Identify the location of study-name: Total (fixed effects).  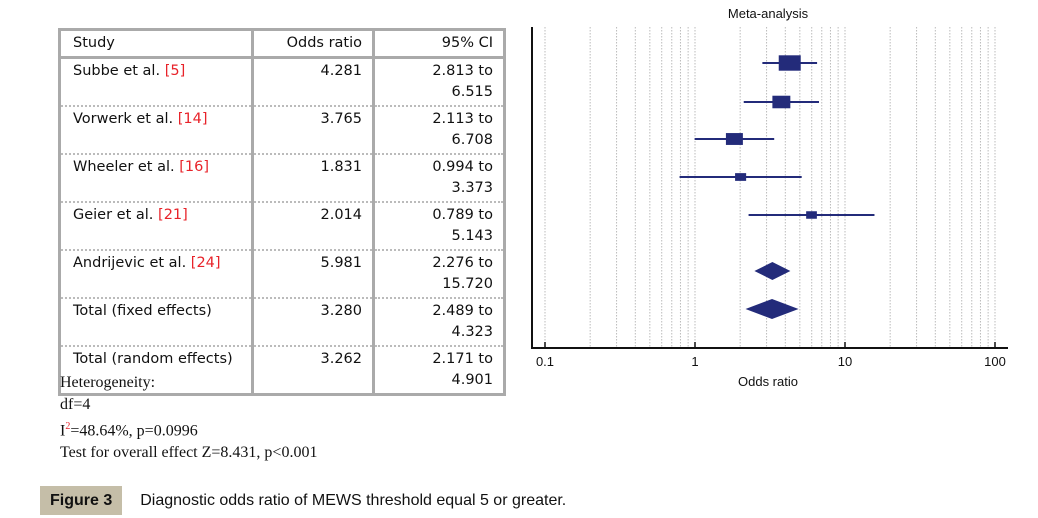
(142, 311).